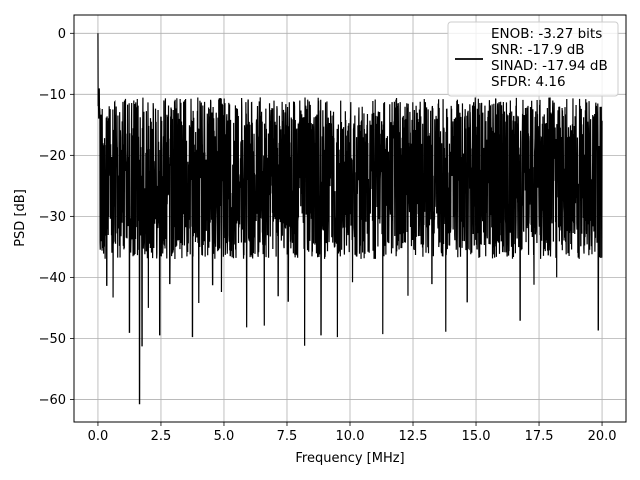 The image size is (640, 480). I want to click on legend-box, so click(533, 59).